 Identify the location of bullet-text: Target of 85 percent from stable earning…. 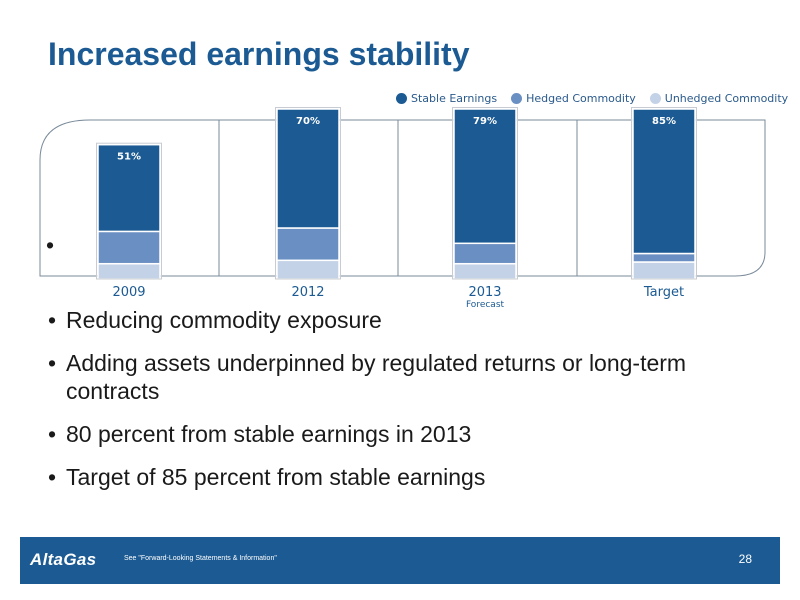
(276, 477).